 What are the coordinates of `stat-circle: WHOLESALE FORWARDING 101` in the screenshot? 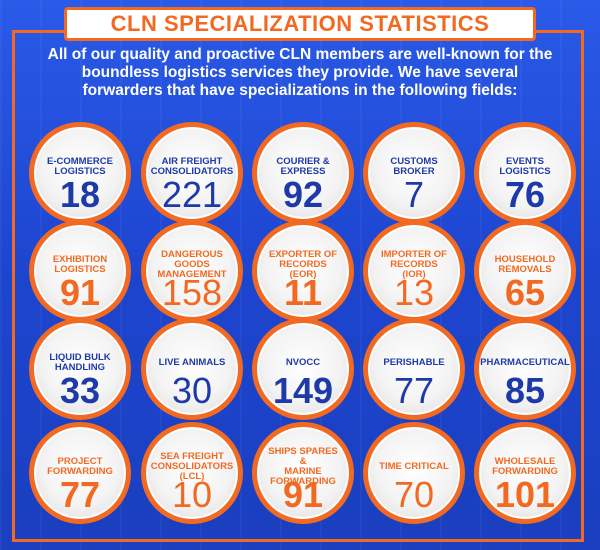 It's located at (525, 473).